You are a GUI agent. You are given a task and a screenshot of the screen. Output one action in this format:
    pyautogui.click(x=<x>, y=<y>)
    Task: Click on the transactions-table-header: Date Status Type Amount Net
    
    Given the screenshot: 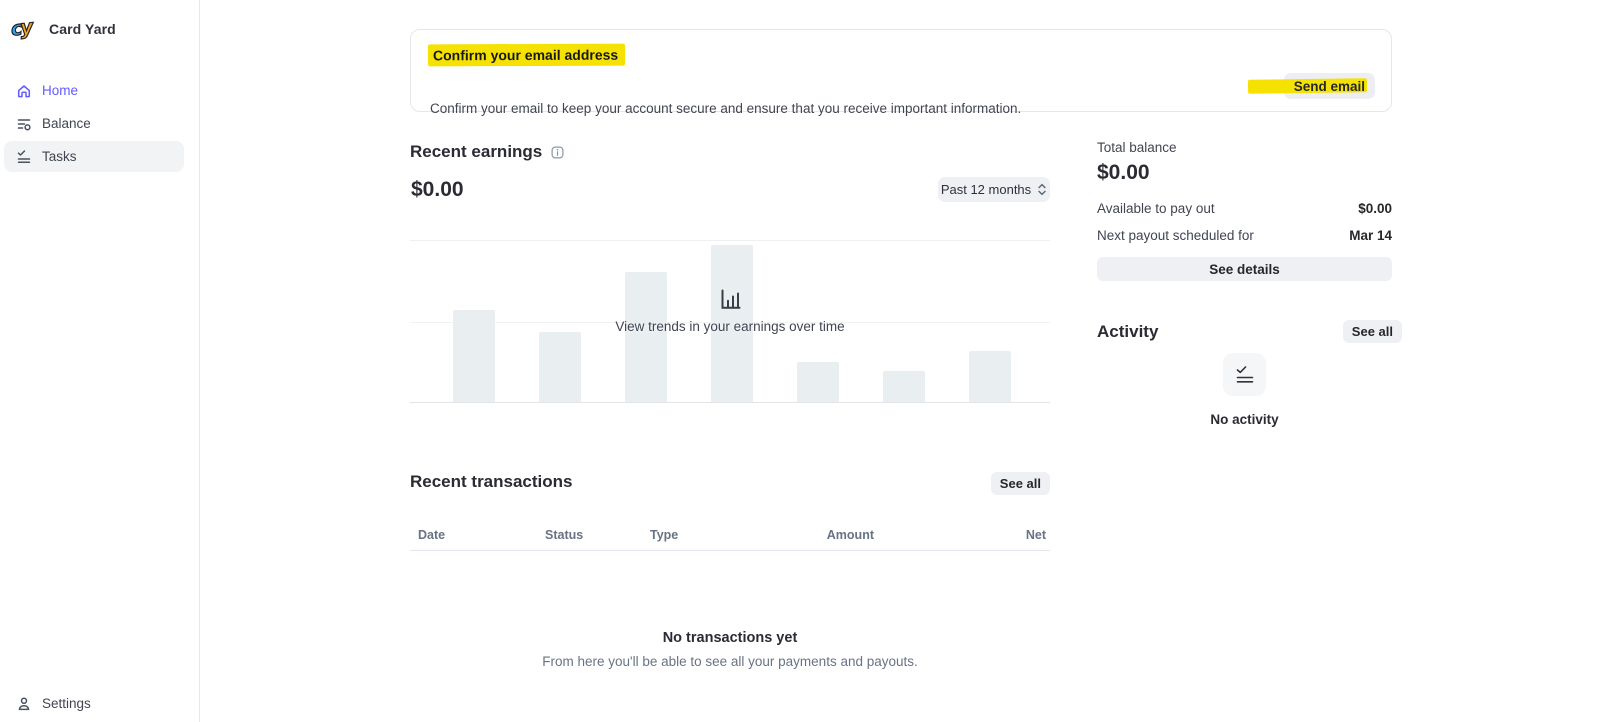 What is the action you would take?
    pyautogui.click(x=730, y=539)
    